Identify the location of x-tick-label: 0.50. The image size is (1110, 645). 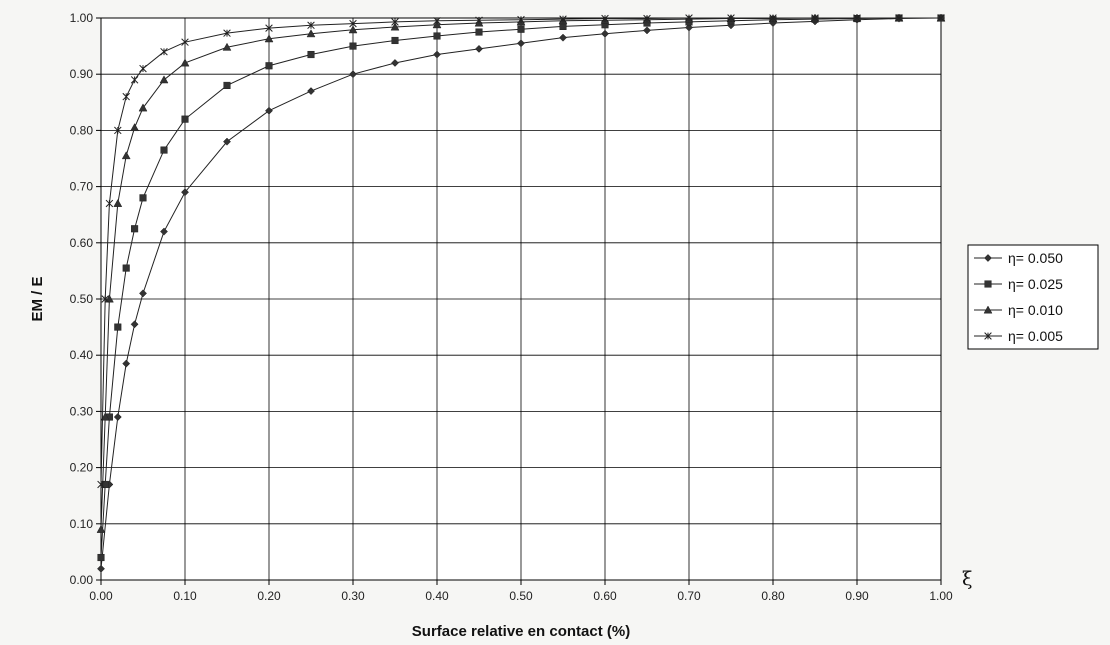
(521, 596).